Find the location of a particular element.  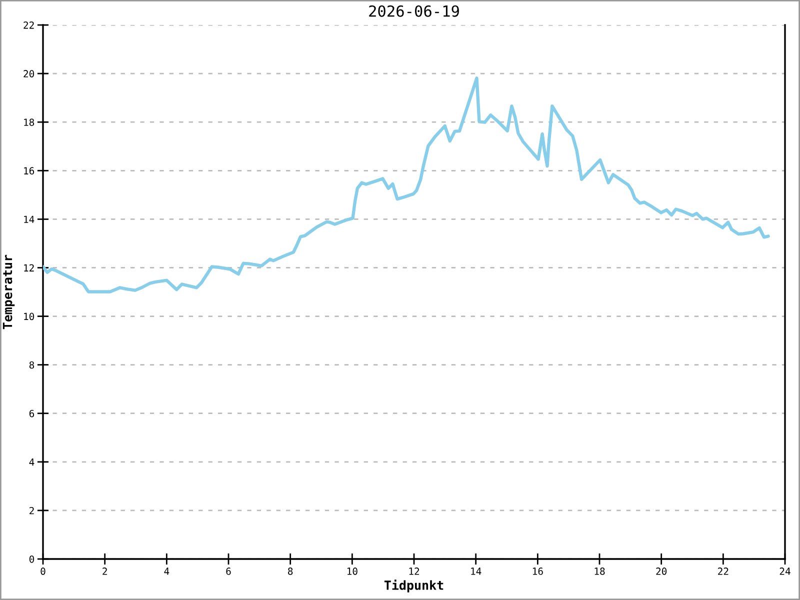

y-tick-label: 22 is located at coordinates (29, 25).